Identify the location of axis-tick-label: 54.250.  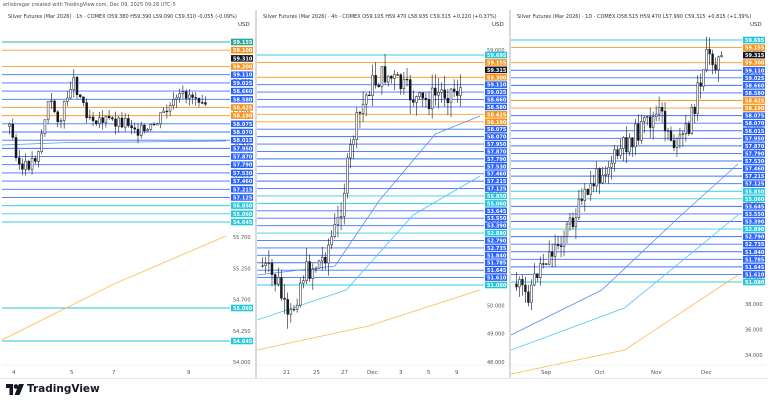
(242, 332).